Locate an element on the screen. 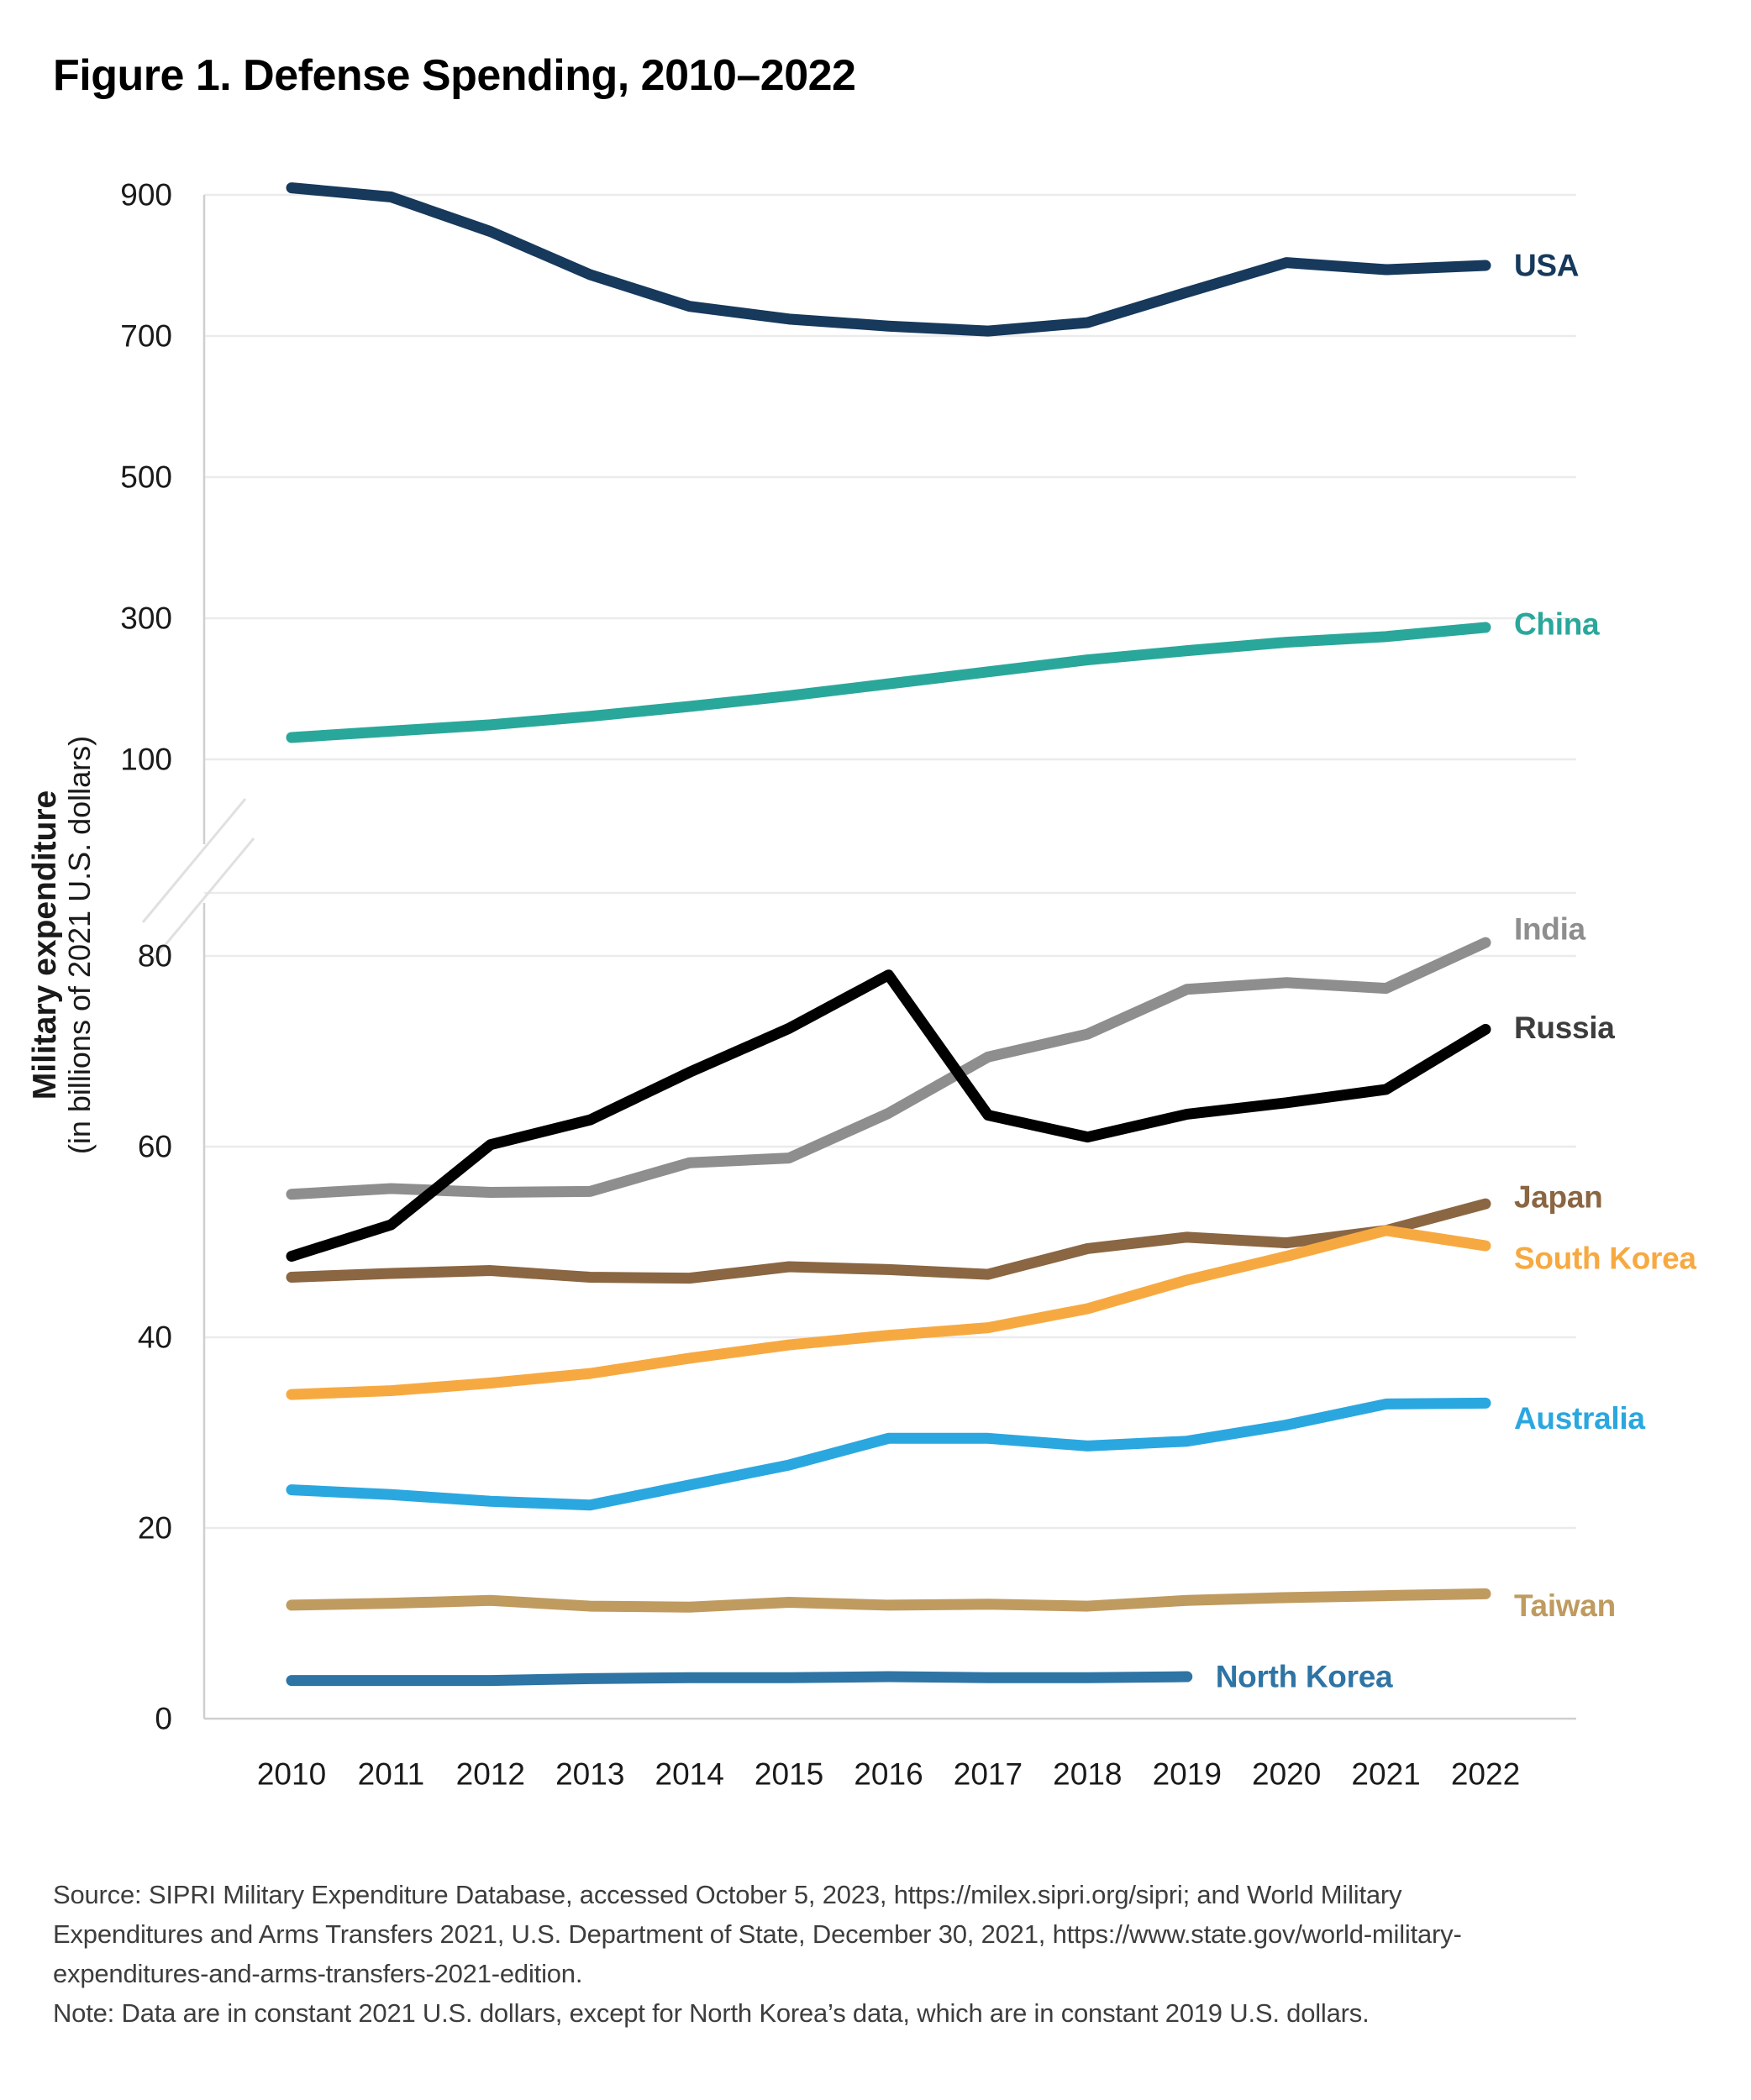 This screenshot has height=2100, width=1751. series-label-usa: USA is located at coordinates (1546, 266).